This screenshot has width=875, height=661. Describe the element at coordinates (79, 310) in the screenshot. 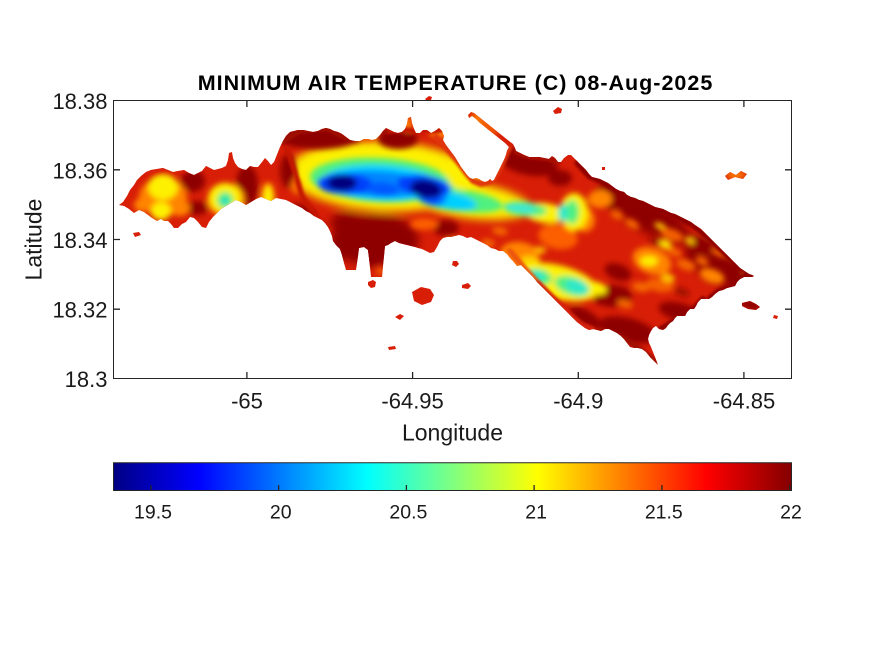

I see `svg-text: 18.32` at that location.